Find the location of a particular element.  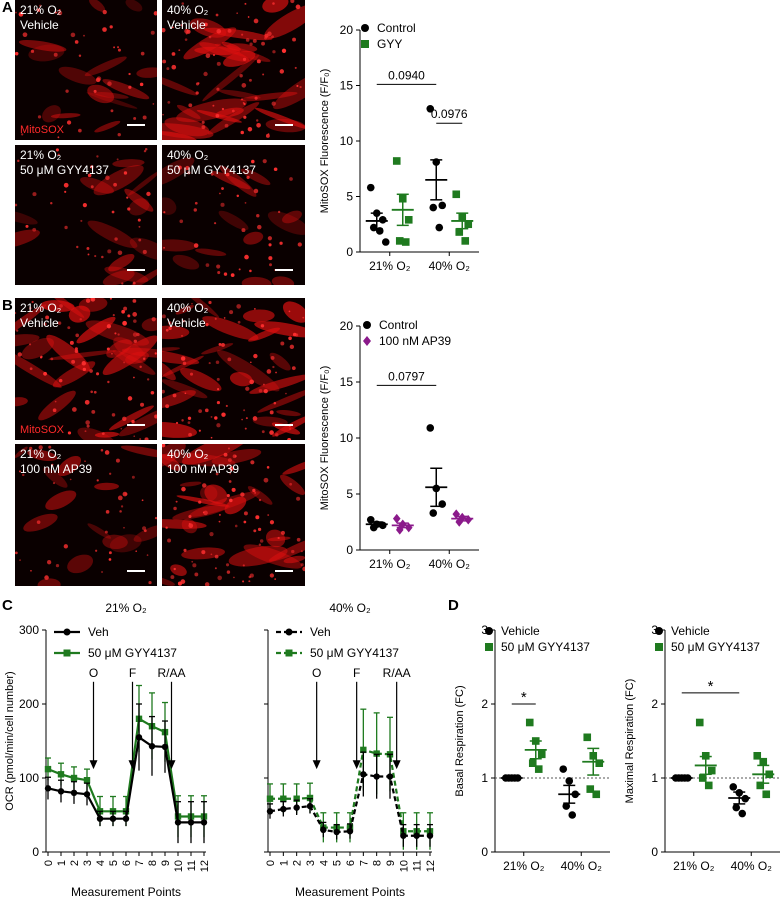

x-tick-label: 8 is located at coordinates (153, 863).